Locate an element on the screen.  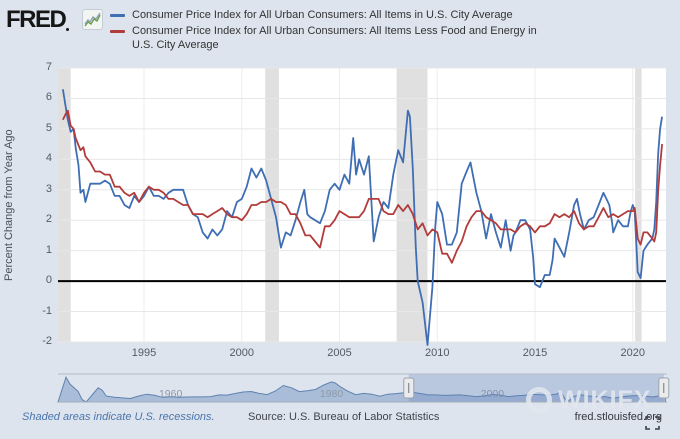
source-text: Source: U.S. Bureau of Labor Statistics is located at coordinates (344, 417).